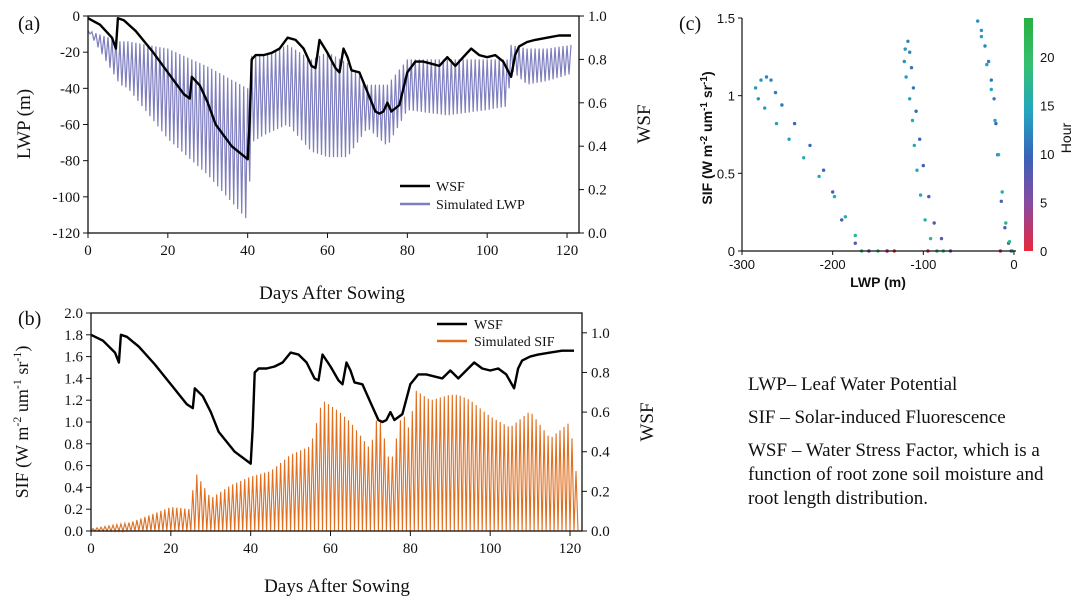 This screenshot has height=597, width=1088. Describe the element at coordinates (1043, 202) in the screenshot. I see `colorbar-tick-label: 5` at that location.